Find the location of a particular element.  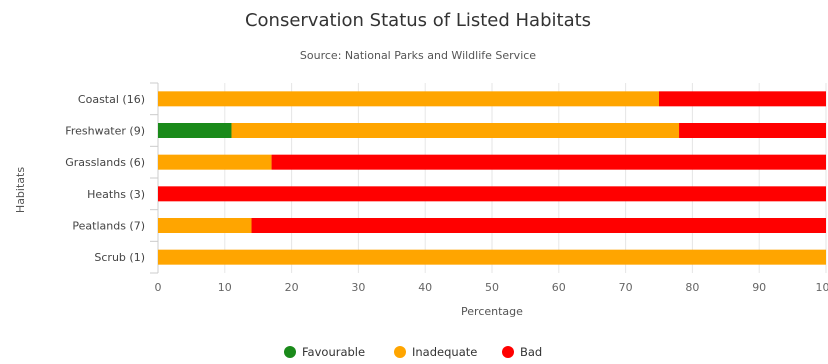

legend-item: Favourable is located at coordinates (324, 352).